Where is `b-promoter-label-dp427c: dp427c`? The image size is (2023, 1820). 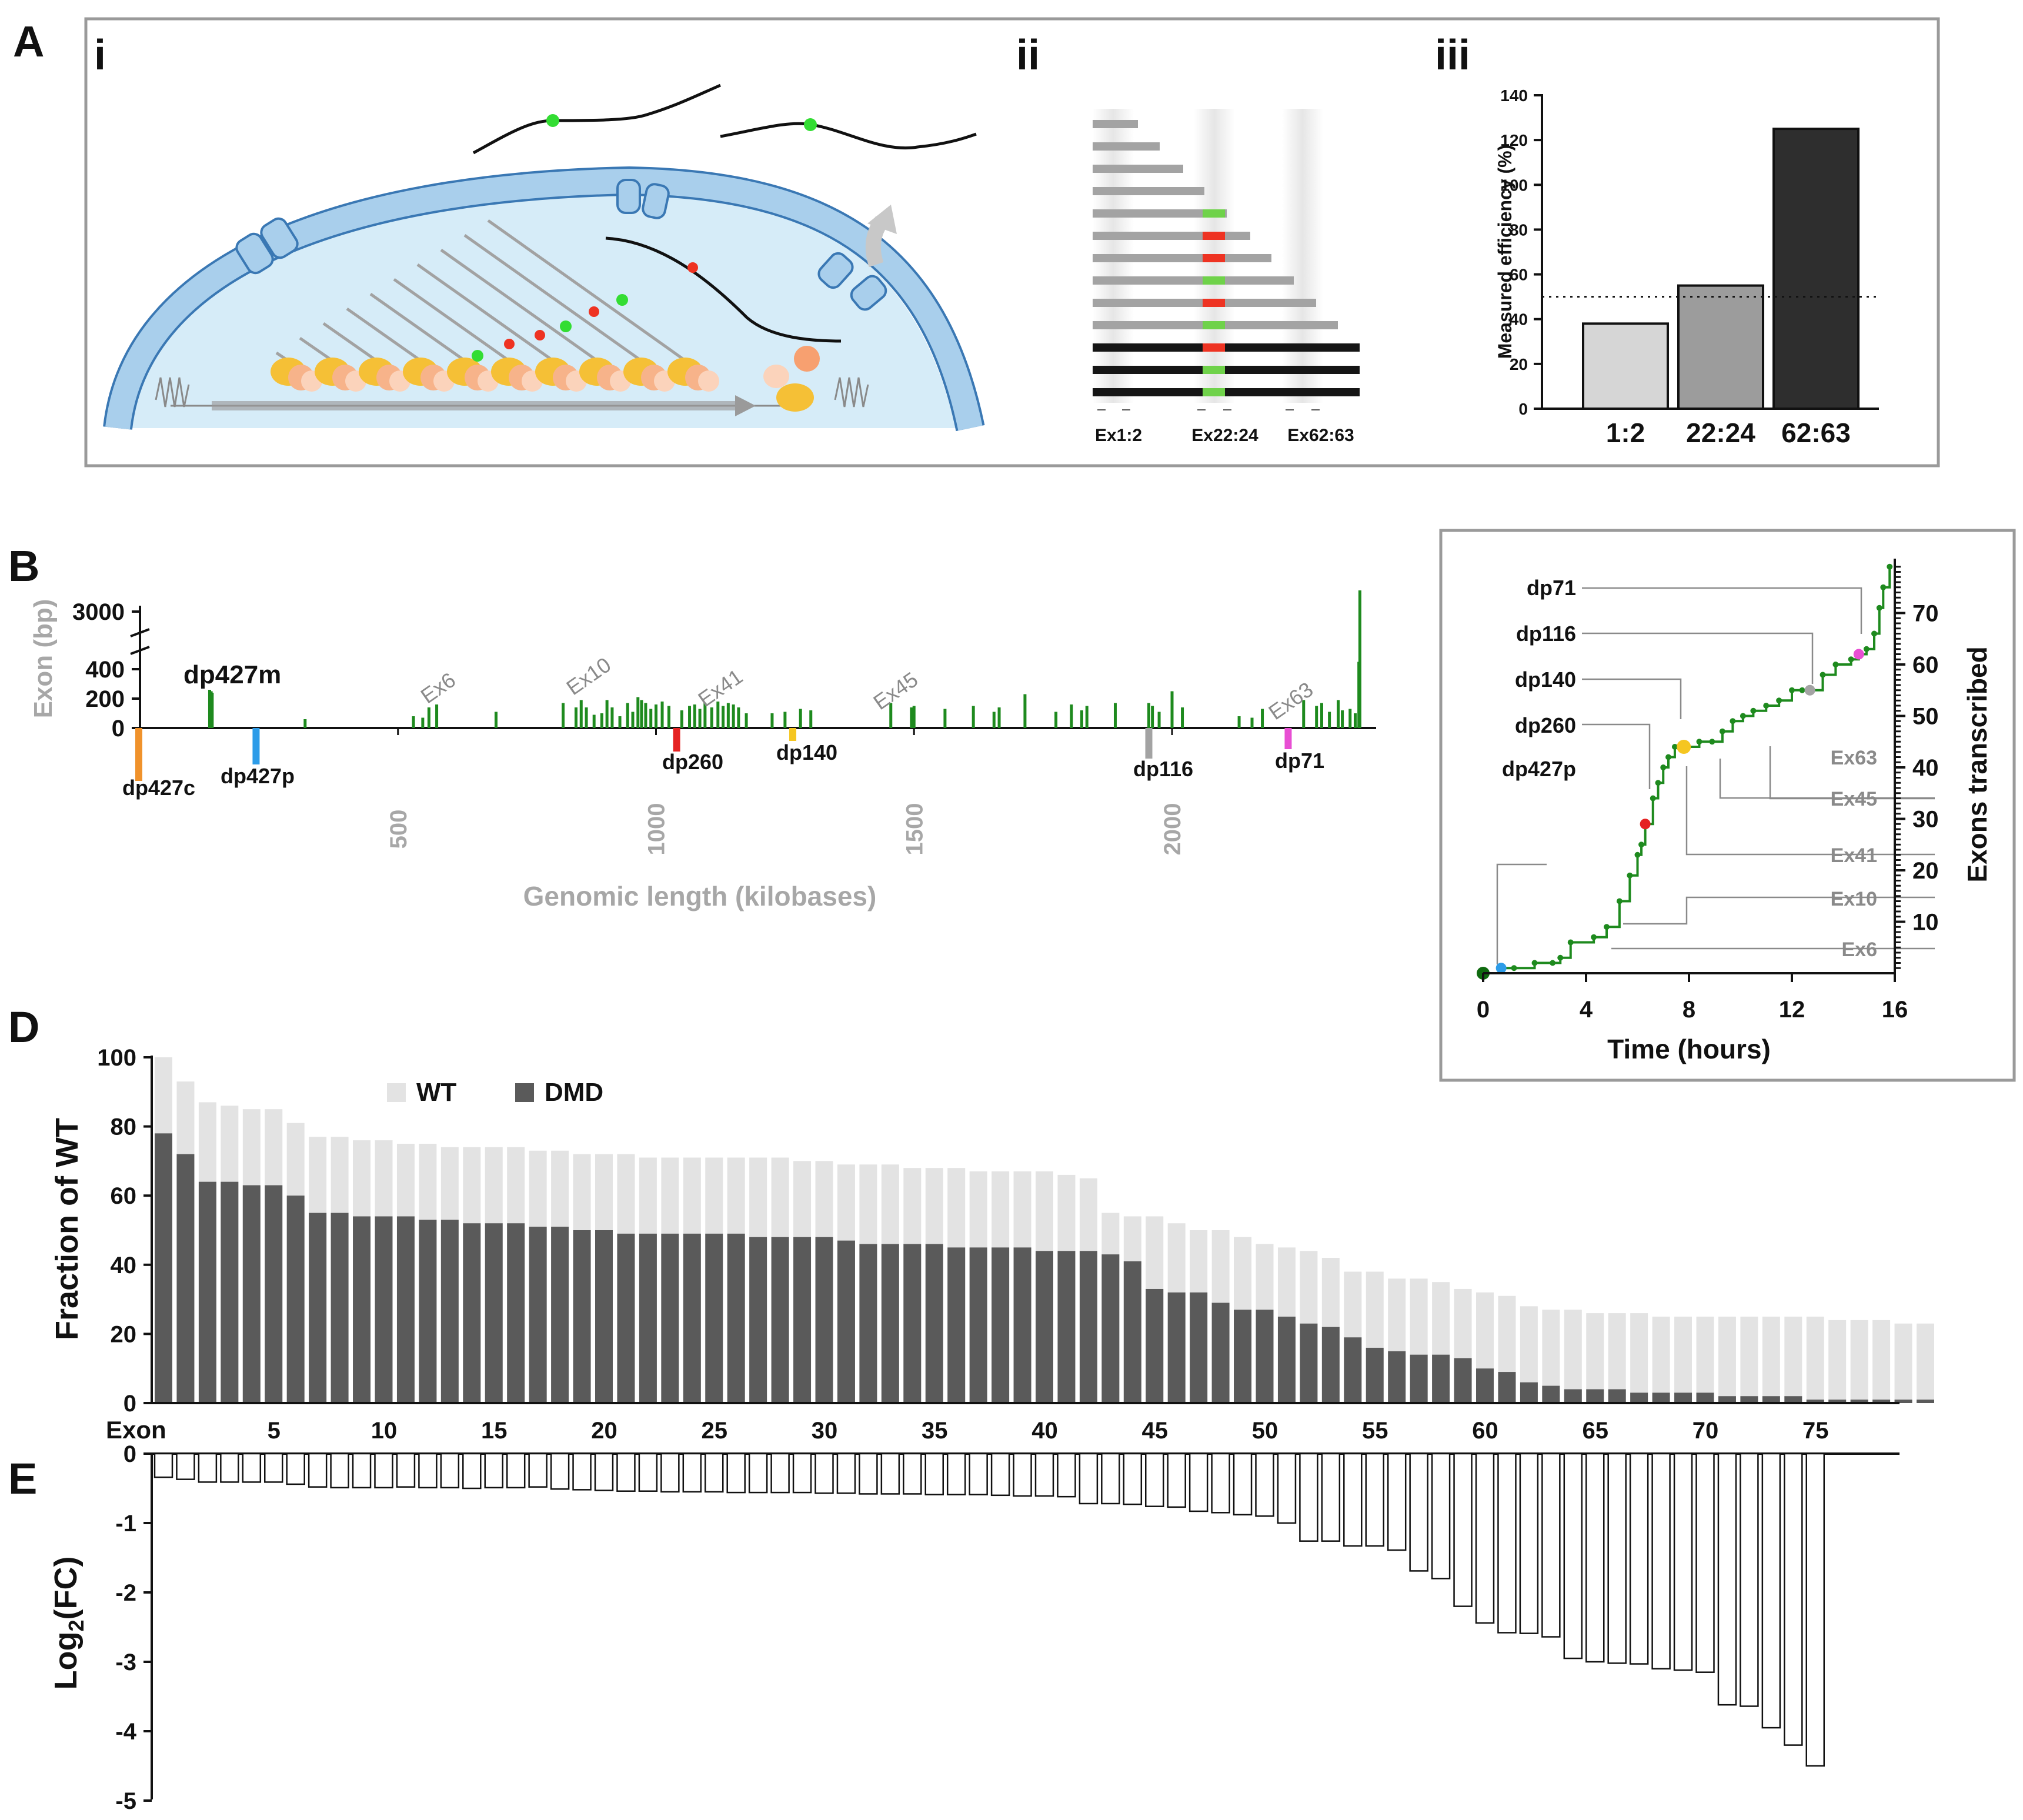 b-promoter-label-dp427c: dp427c is located at coordinates (158, 788).